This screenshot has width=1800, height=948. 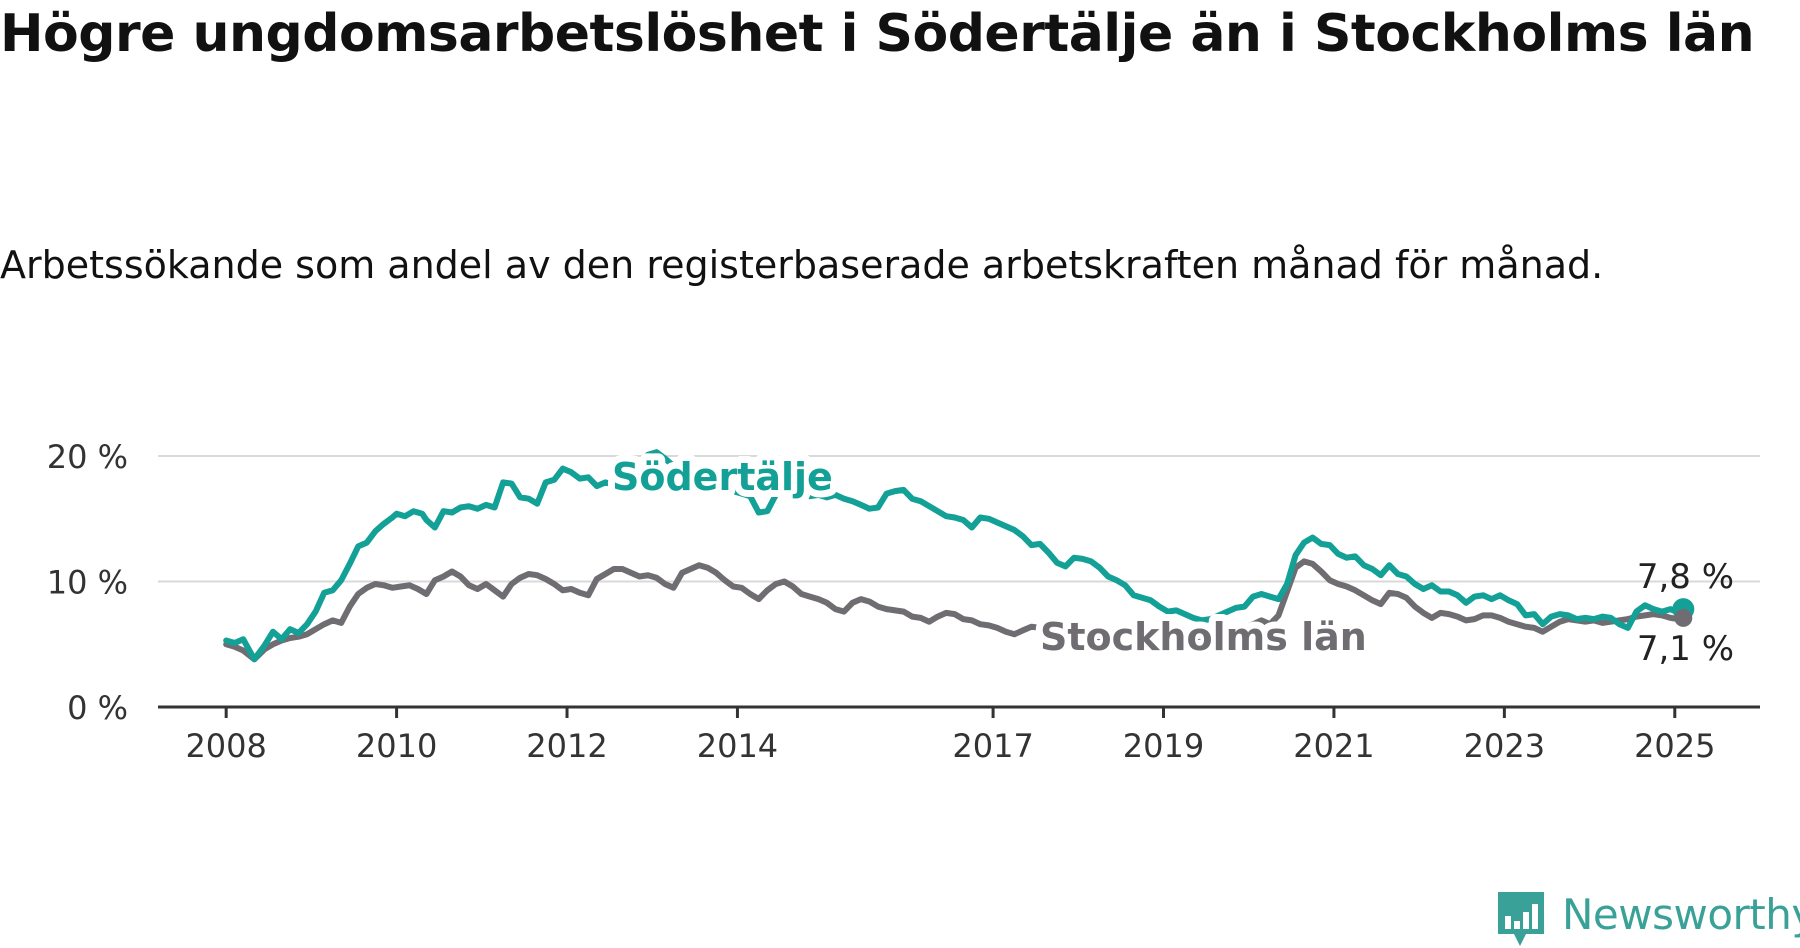 What do you see at coordinates (1681, 914) in the screenshot?
I see `brand-name: Newsworthy` at bounding box center [1681, 914].